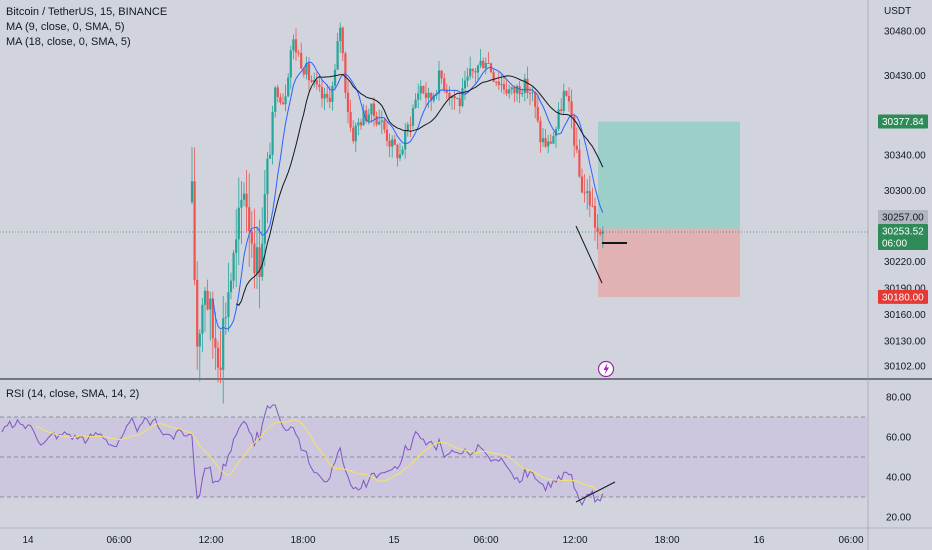 The width and height of the screenshot is (932, 550). Describe the element at coordinates (905, 289) in the screenshot. I see `price-tick-label: 30190.00` at that location.